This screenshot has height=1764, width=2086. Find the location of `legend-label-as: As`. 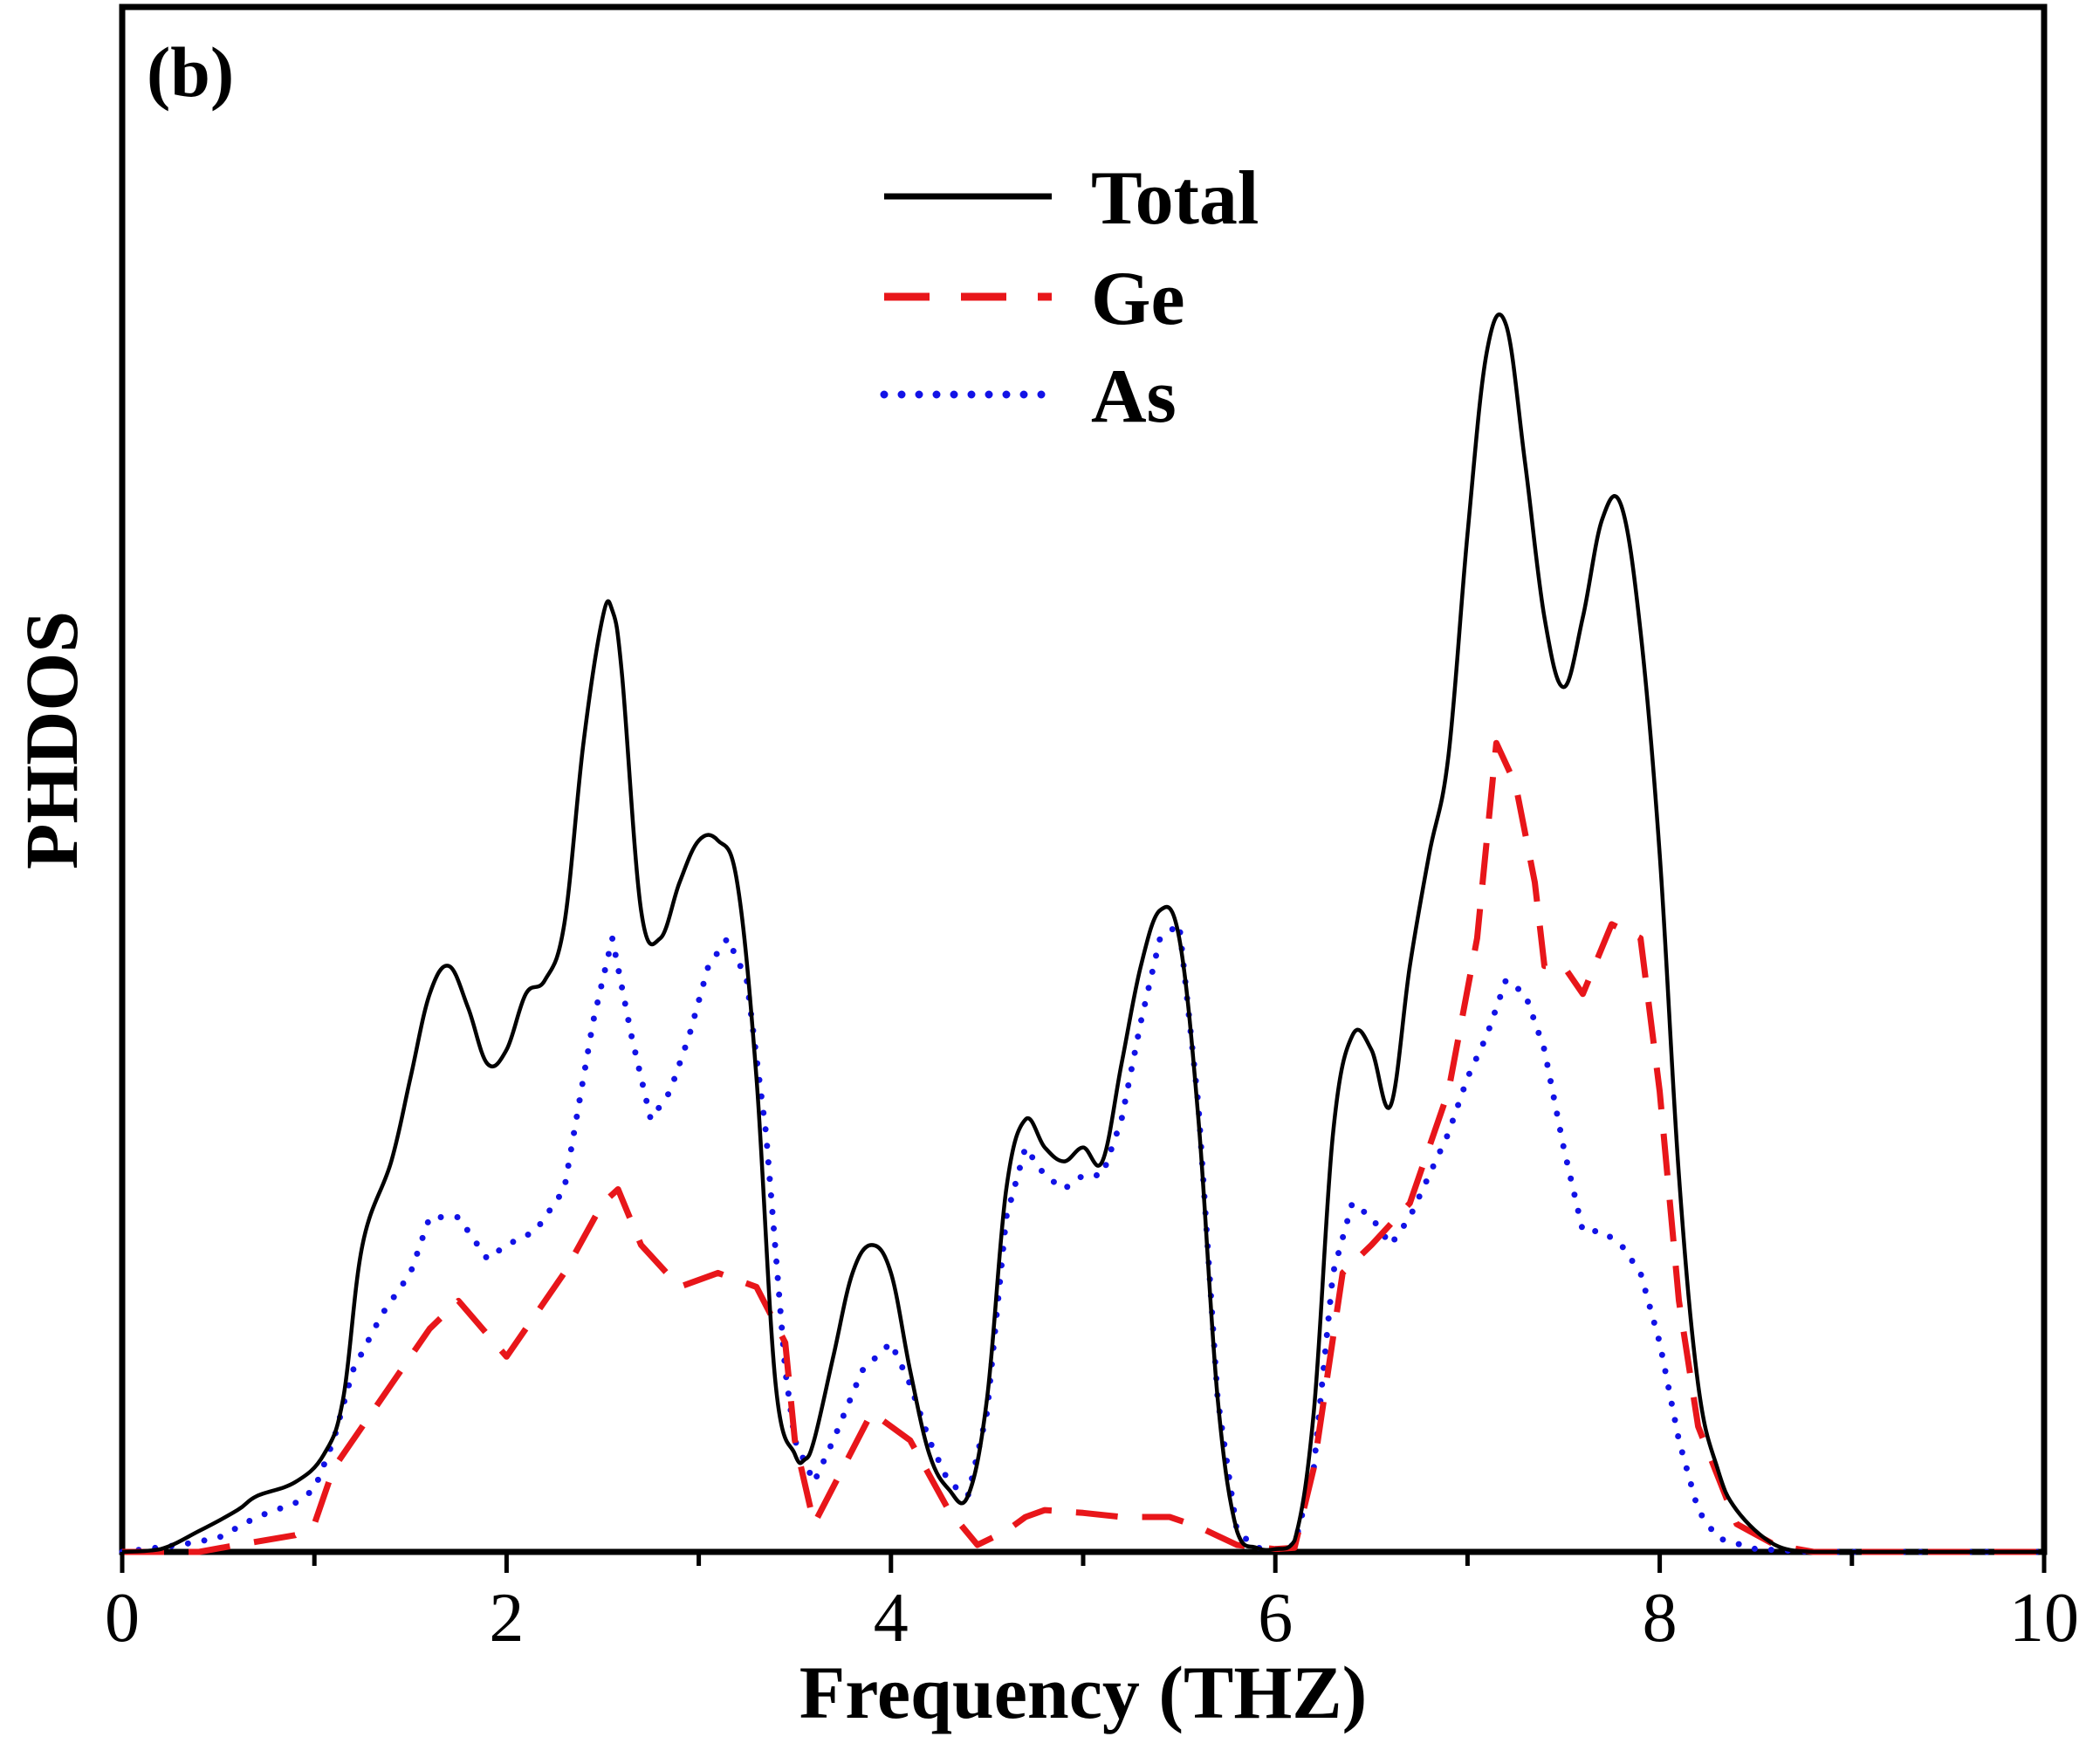

legend-label-as: As is located at coordinates (1134, 396).